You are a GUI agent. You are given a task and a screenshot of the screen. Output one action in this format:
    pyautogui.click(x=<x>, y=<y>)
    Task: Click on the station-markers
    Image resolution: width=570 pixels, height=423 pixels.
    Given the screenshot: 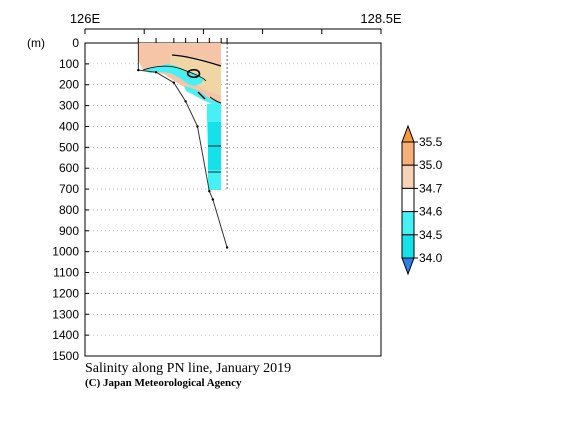 What is the action you would take?
    pyautogui.click(x=182, y=114)
    